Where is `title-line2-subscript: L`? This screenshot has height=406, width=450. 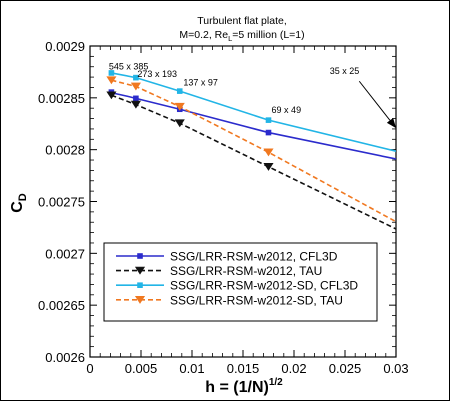 title-line2-subscript: L is located at coordinates (230, 38).